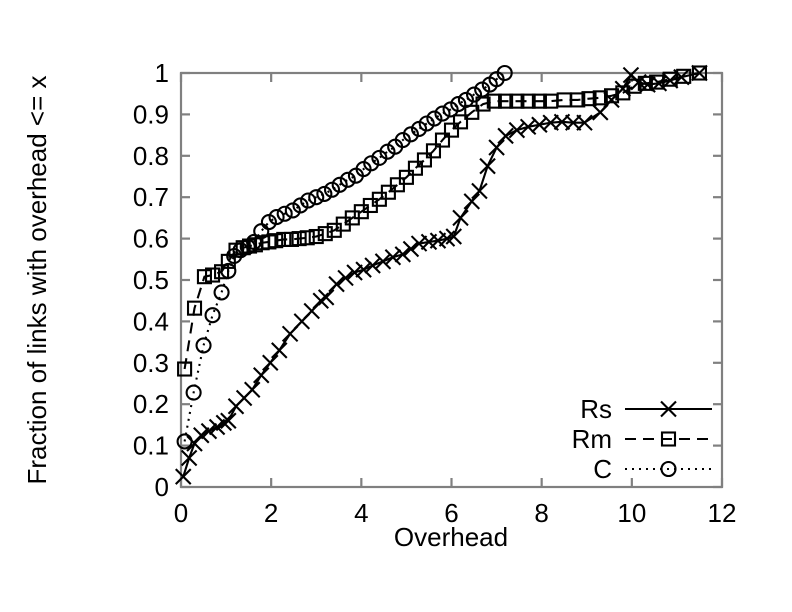 Image resolution: width=792 pixels, height=612 pixels. I want to click on y-tick-label: 0.2, so click(151, 404).